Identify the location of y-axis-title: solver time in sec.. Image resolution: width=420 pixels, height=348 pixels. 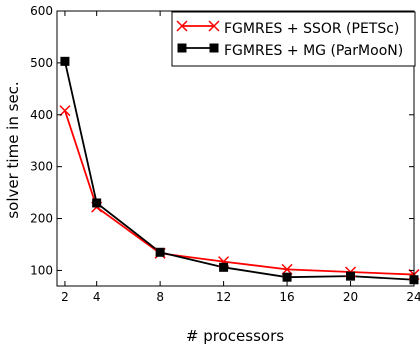
(13, 149).